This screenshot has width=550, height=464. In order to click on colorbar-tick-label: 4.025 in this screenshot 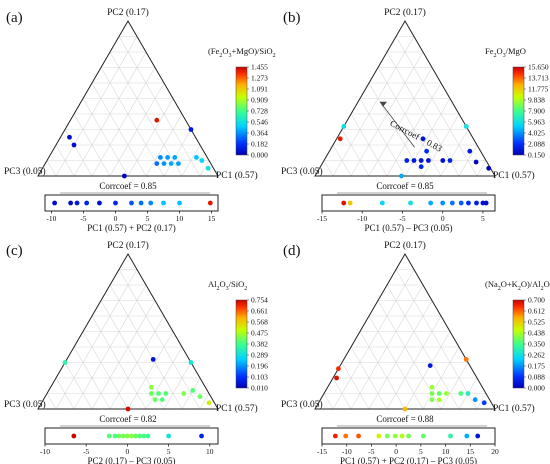, I will do `click(536, 133)`.